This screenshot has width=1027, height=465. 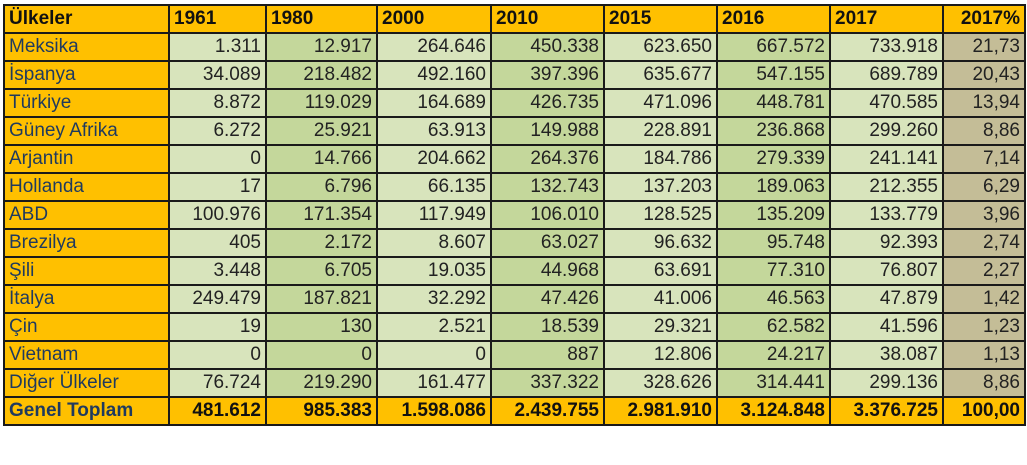 I want to click on value-cell: 635.677, so click(x=660, y=75).